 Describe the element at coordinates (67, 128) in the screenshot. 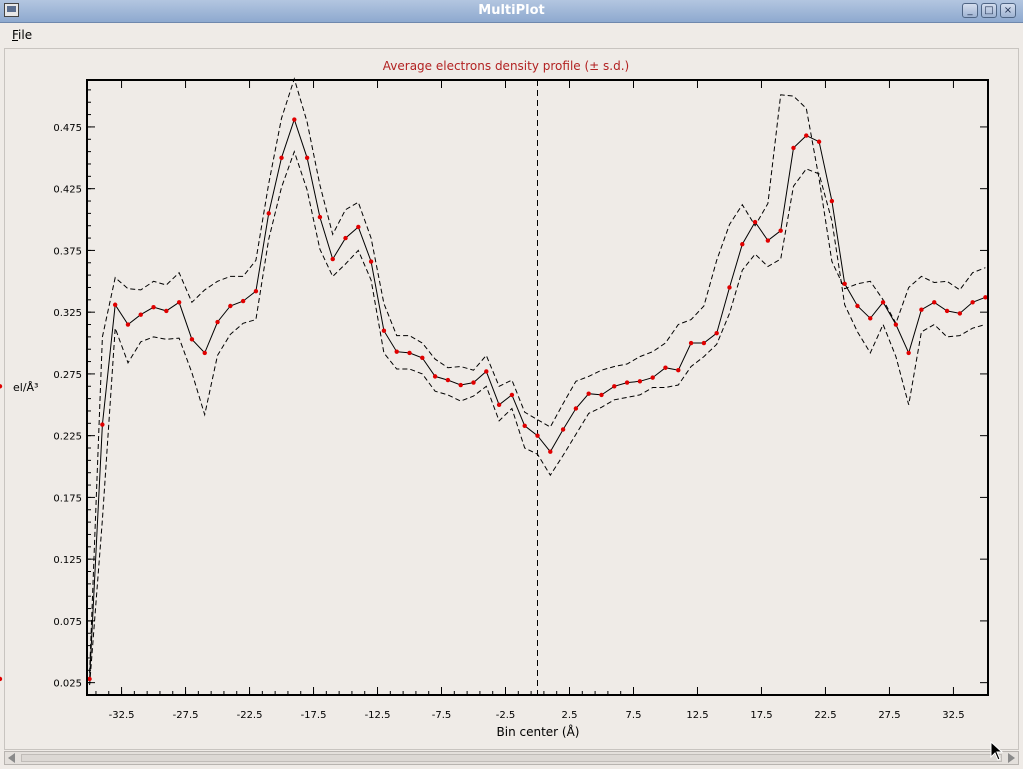

I see `y-tick-label: 0.475` at that location.